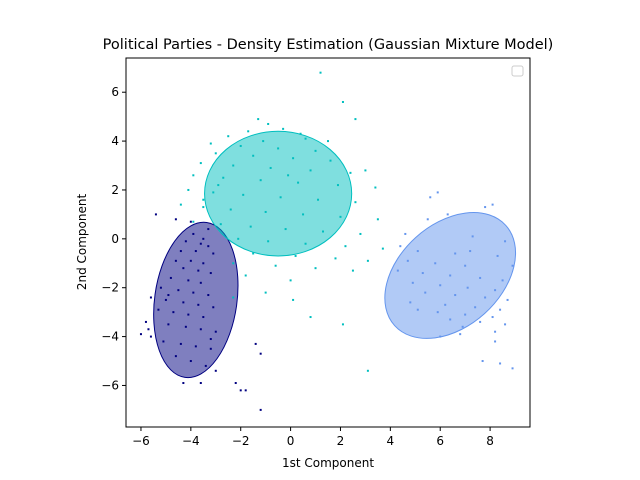 Image resolution: width=640 pixels, height=480 pixels. Describe the element at coordinates (341, 441) in the screenshot. I see `x-tick-label: 2` at that location.